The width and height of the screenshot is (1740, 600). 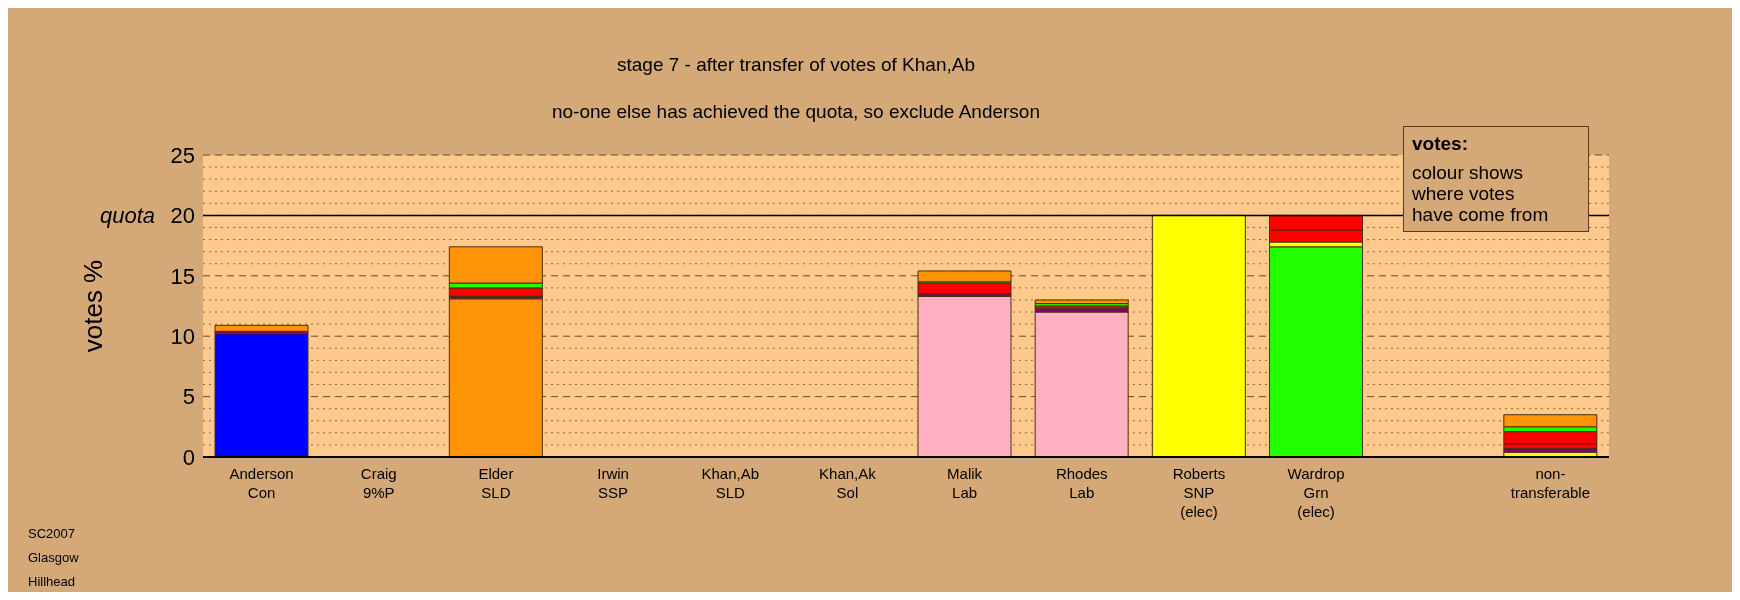 What do you see at coordinates (1199, 492) in the screenshot?
I see `x-tick-label: Roberts SNP (elec)` at bounding box center [1199, 492].